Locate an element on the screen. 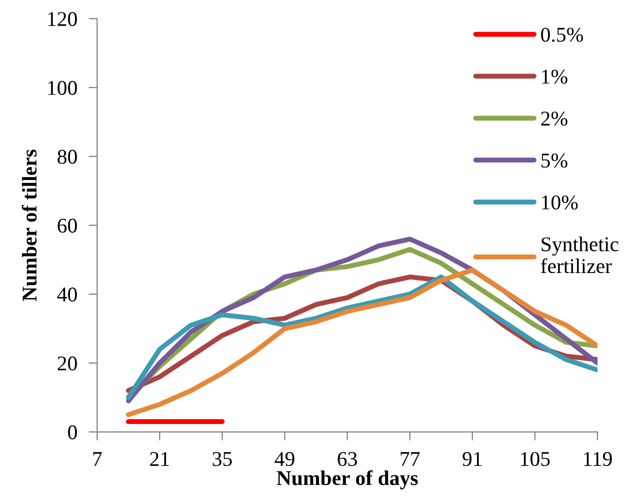  y-tick-label: 60 is located at coordinates (67, 225).